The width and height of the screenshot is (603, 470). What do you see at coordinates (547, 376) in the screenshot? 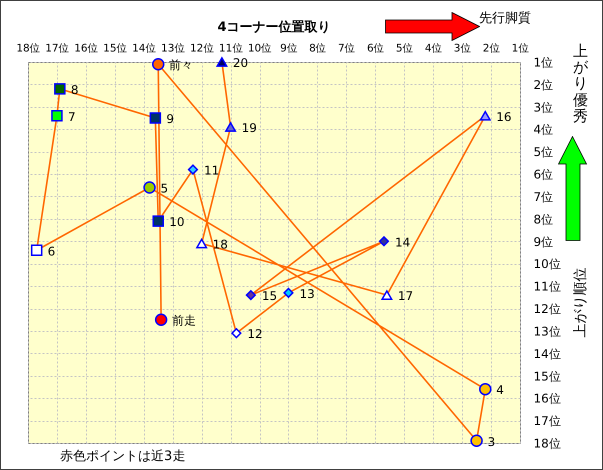
I see `y-tick-label: 15位` at bounding box center [547, 376].